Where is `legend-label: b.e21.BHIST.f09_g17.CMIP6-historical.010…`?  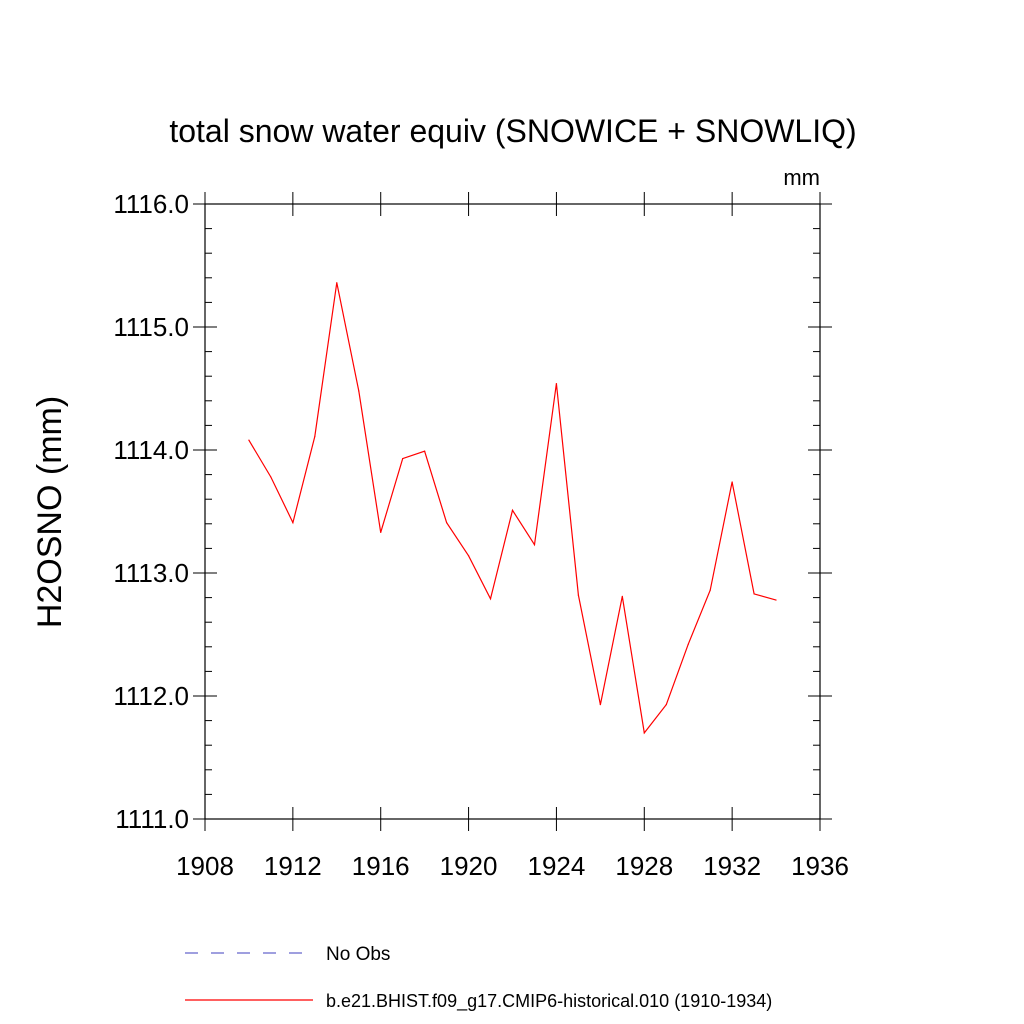 legend-label: b.e21.BHIST.f09_g17.CMIP6-historical.010… is located at coordinates (549, 1001).